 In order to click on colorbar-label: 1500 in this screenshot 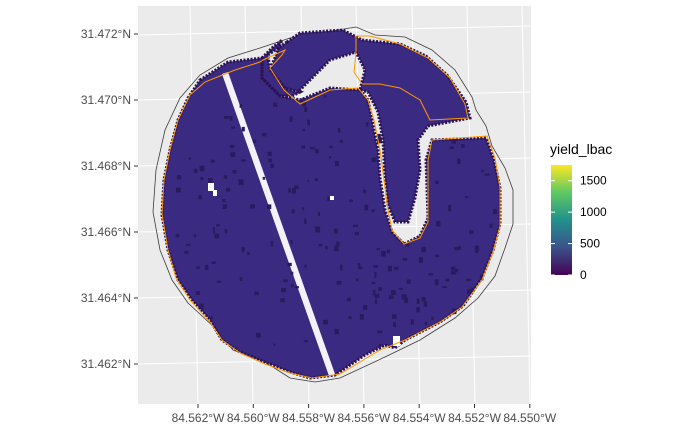, I will do `click(593, 181)`.